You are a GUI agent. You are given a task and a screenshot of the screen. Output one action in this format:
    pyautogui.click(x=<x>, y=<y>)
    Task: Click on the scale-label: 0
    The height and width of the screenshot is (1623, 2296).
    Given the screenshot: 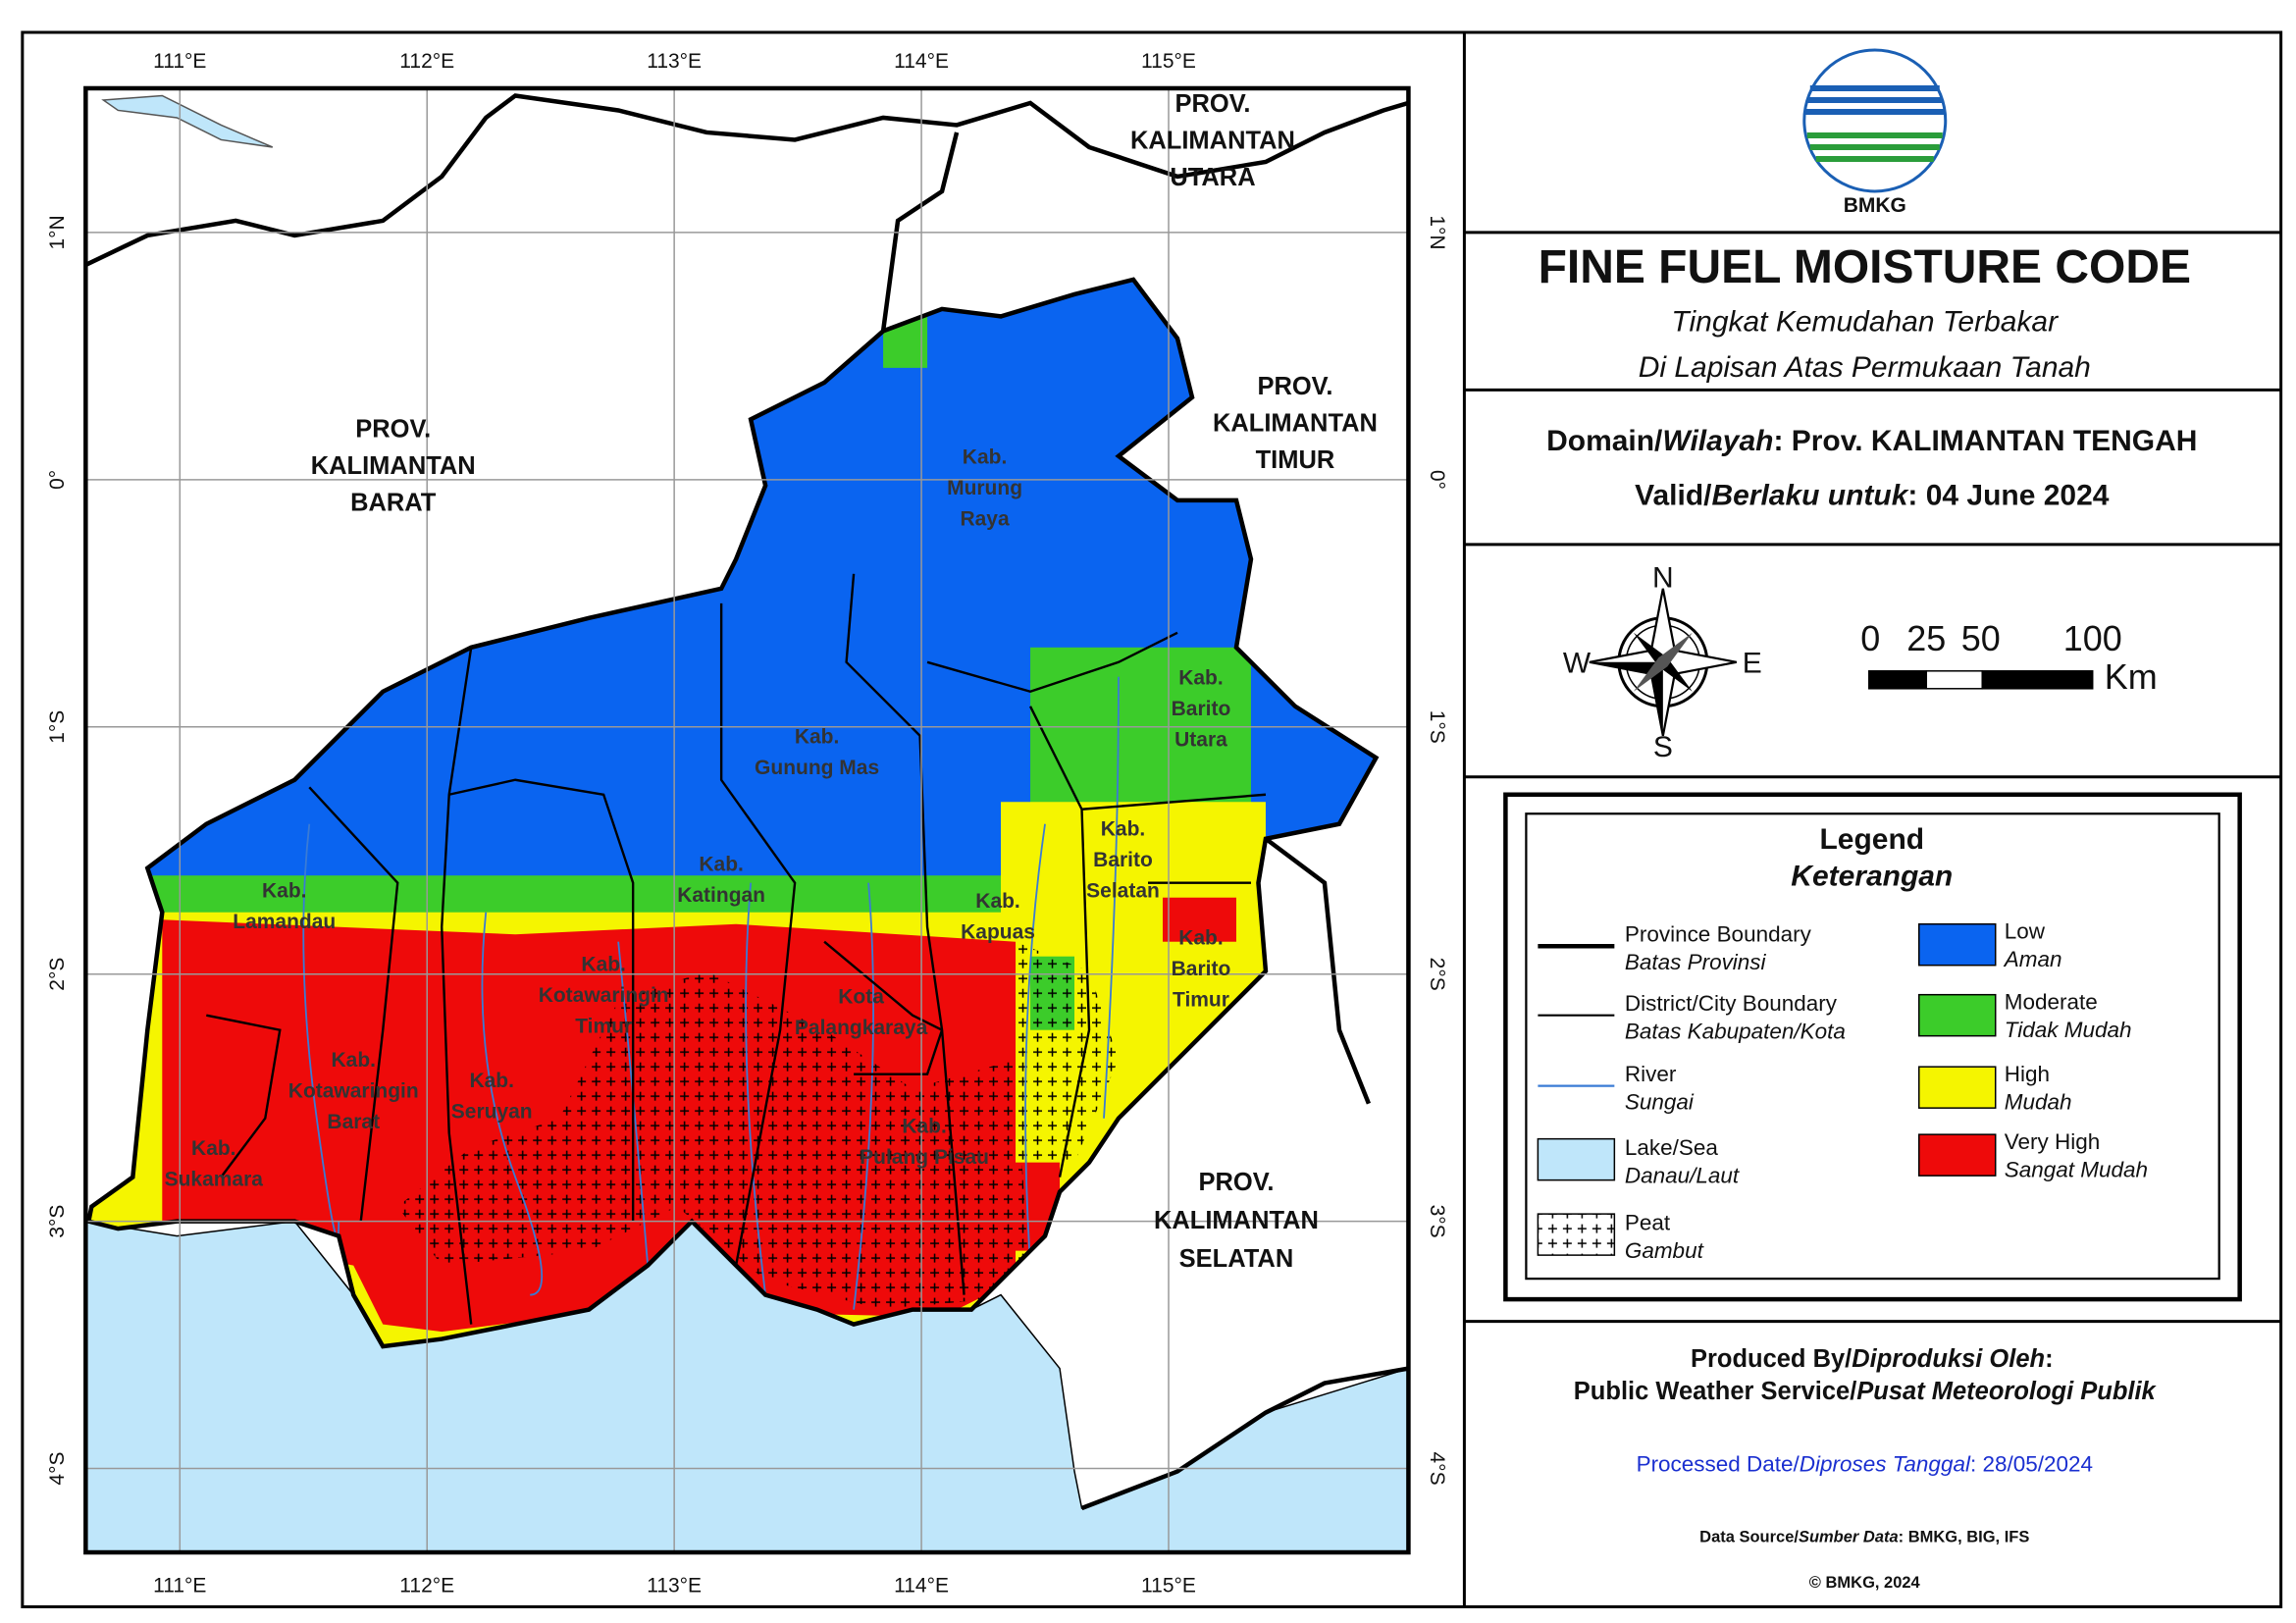 What is the action you would take?
    pyautogui.click(x=1870, y=638)
    